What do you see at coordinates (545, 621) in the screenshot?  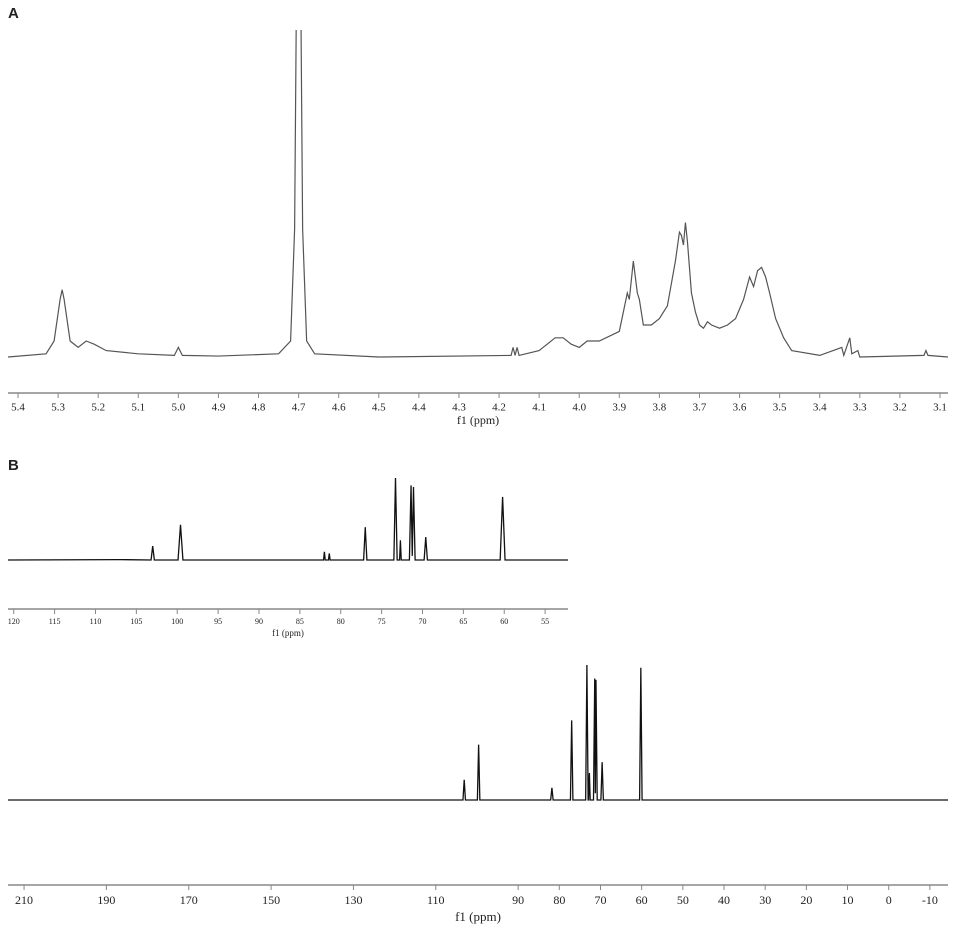 I see `x-tick-label: 55` at bounding box center [545, 621].